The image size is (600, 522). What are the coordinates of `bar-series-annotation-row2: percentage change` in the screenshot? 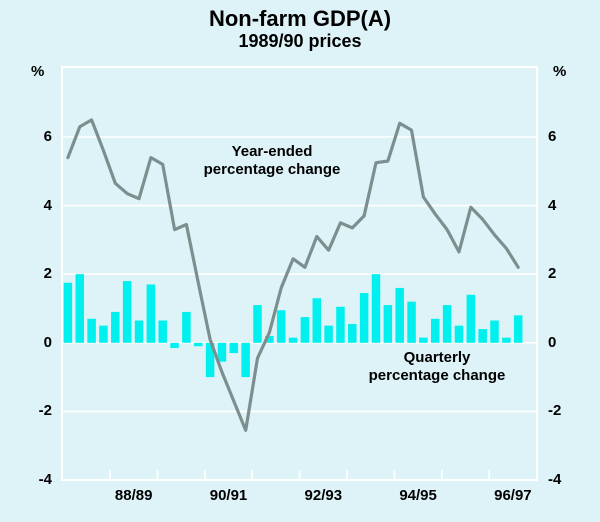 It's located at (437, 375).